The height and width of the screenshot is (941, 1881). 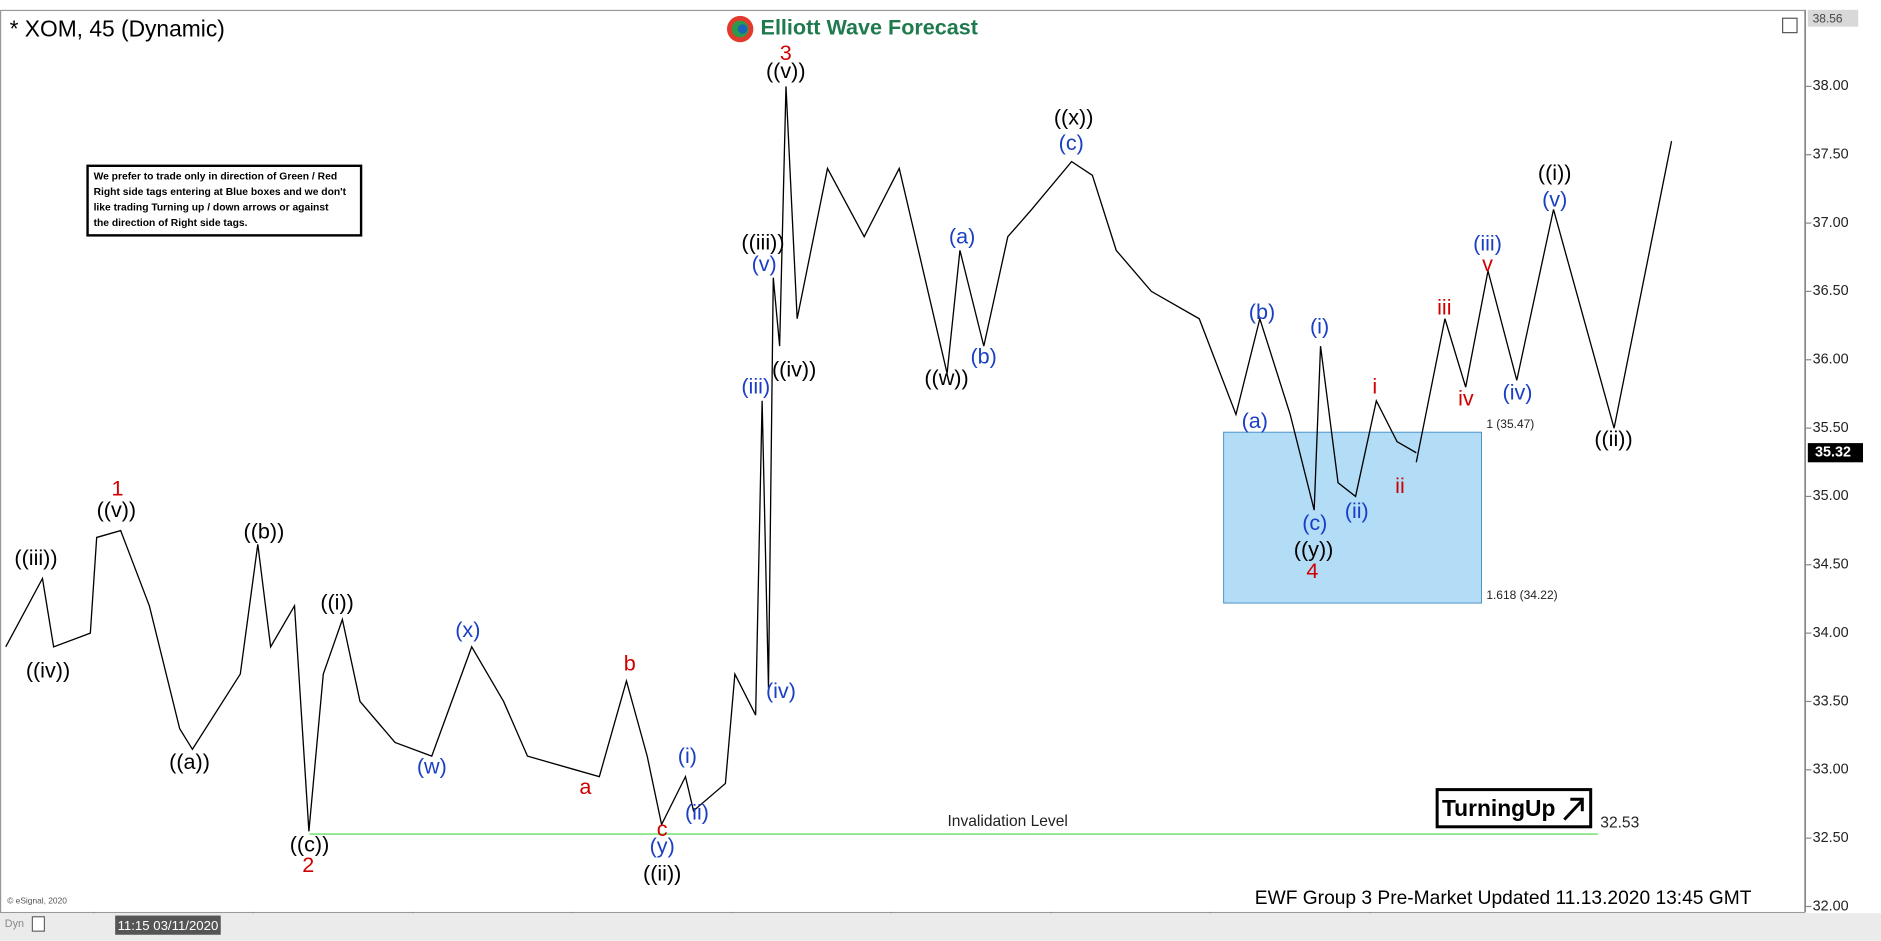 What do you see at coordinates (1831, 770) in the screenshot?
I see `y-tick-label: 33.00` at bounding box center [1831, 770].